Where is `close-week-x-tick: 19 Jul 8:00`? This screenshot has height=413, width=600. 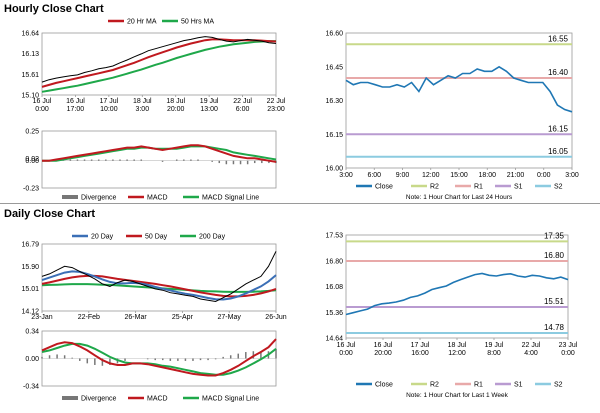 close-week-x-tick: 19 Jul 8:00 is located at coordinates (494, 349).